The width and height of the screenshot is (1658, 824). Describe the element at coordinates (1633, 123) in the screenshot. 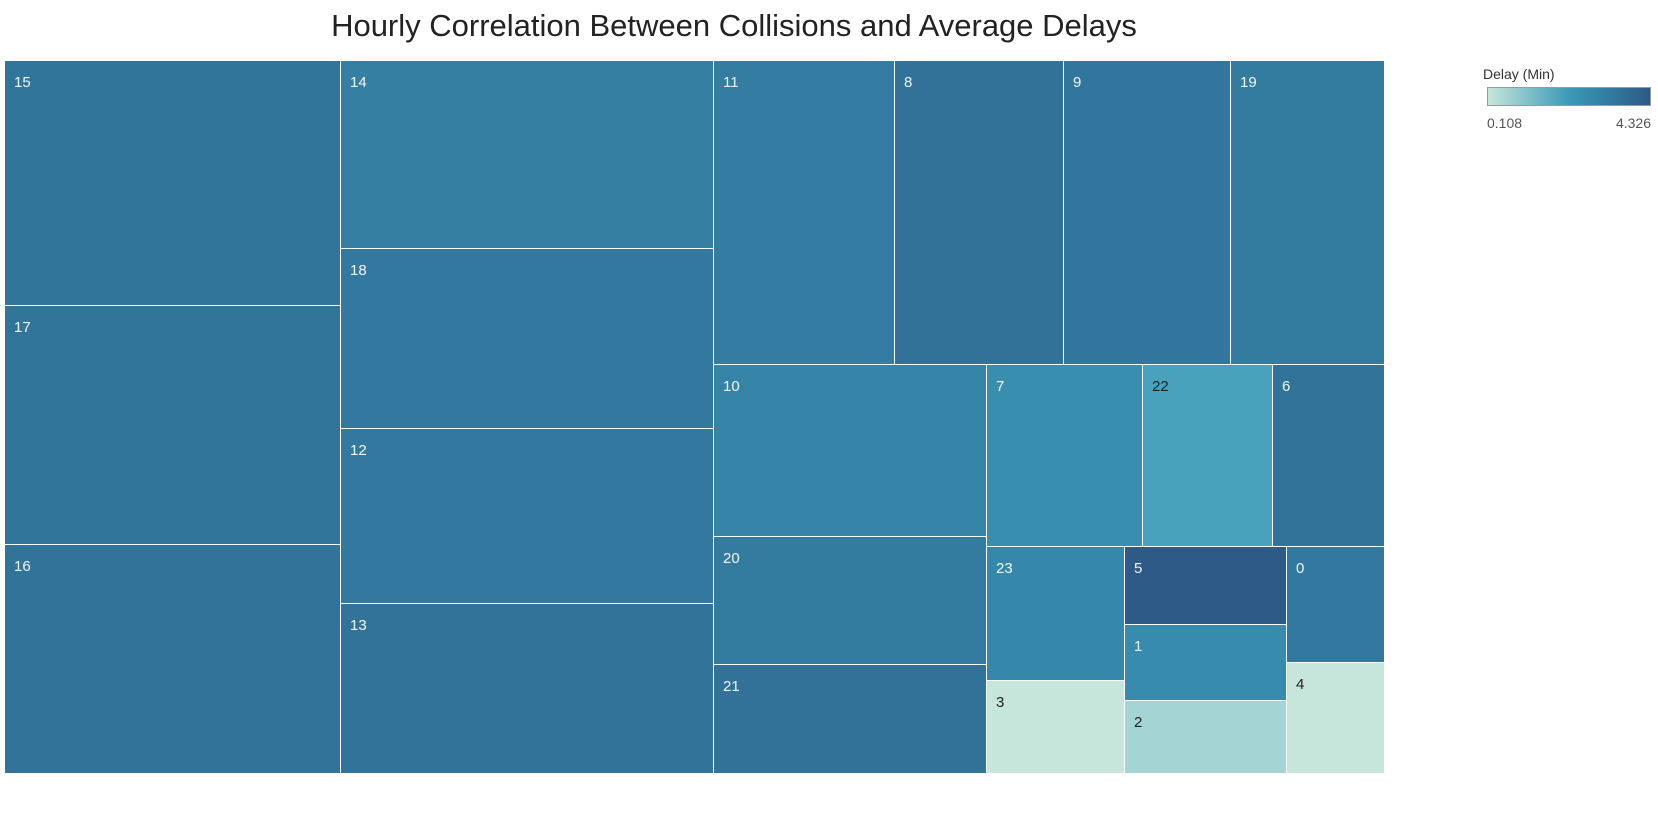

I see `legend-max-label: 4.326` at that location.